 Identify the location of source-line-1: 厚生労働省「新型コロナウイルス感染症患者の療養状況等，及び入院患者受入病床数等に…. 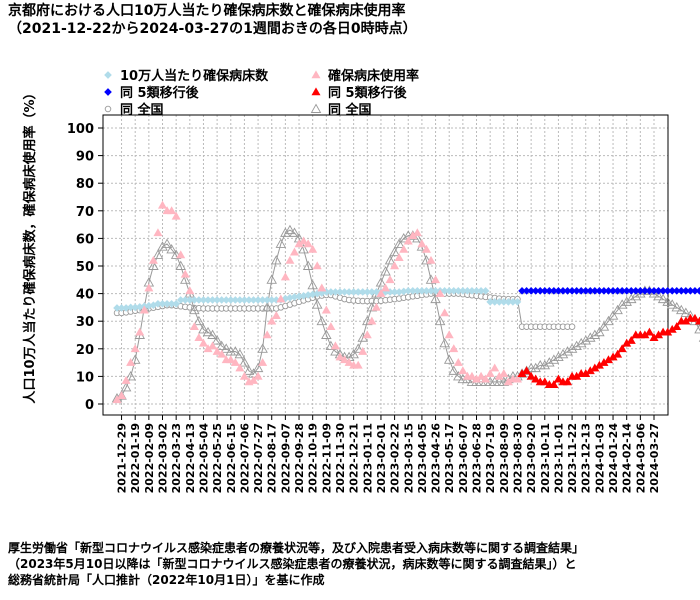
(296, 548).